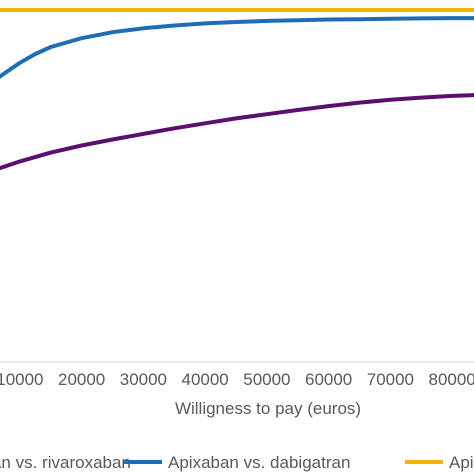 The width and height of the screenshot is (474, 474). I want to click on x-tick-label: 60000, so click(328, 379).